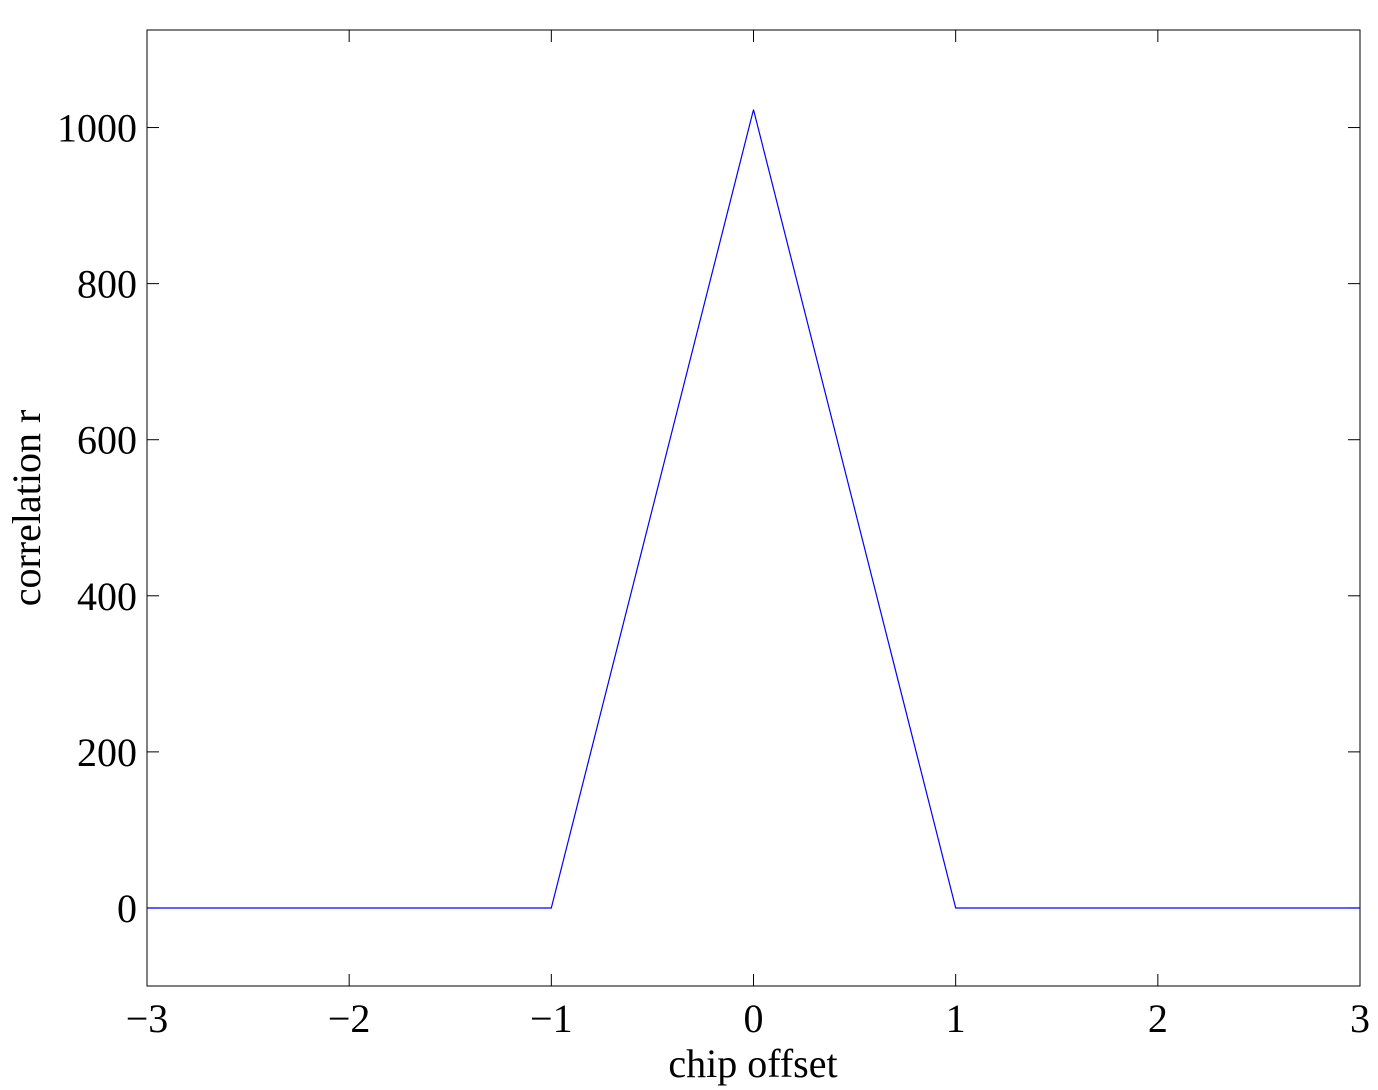 The width and height of the screenshot is (1378, 1090). Describe the element at coordinates (956, 1018) in the screenshot. I see `x-tick-label: 1` at that location.